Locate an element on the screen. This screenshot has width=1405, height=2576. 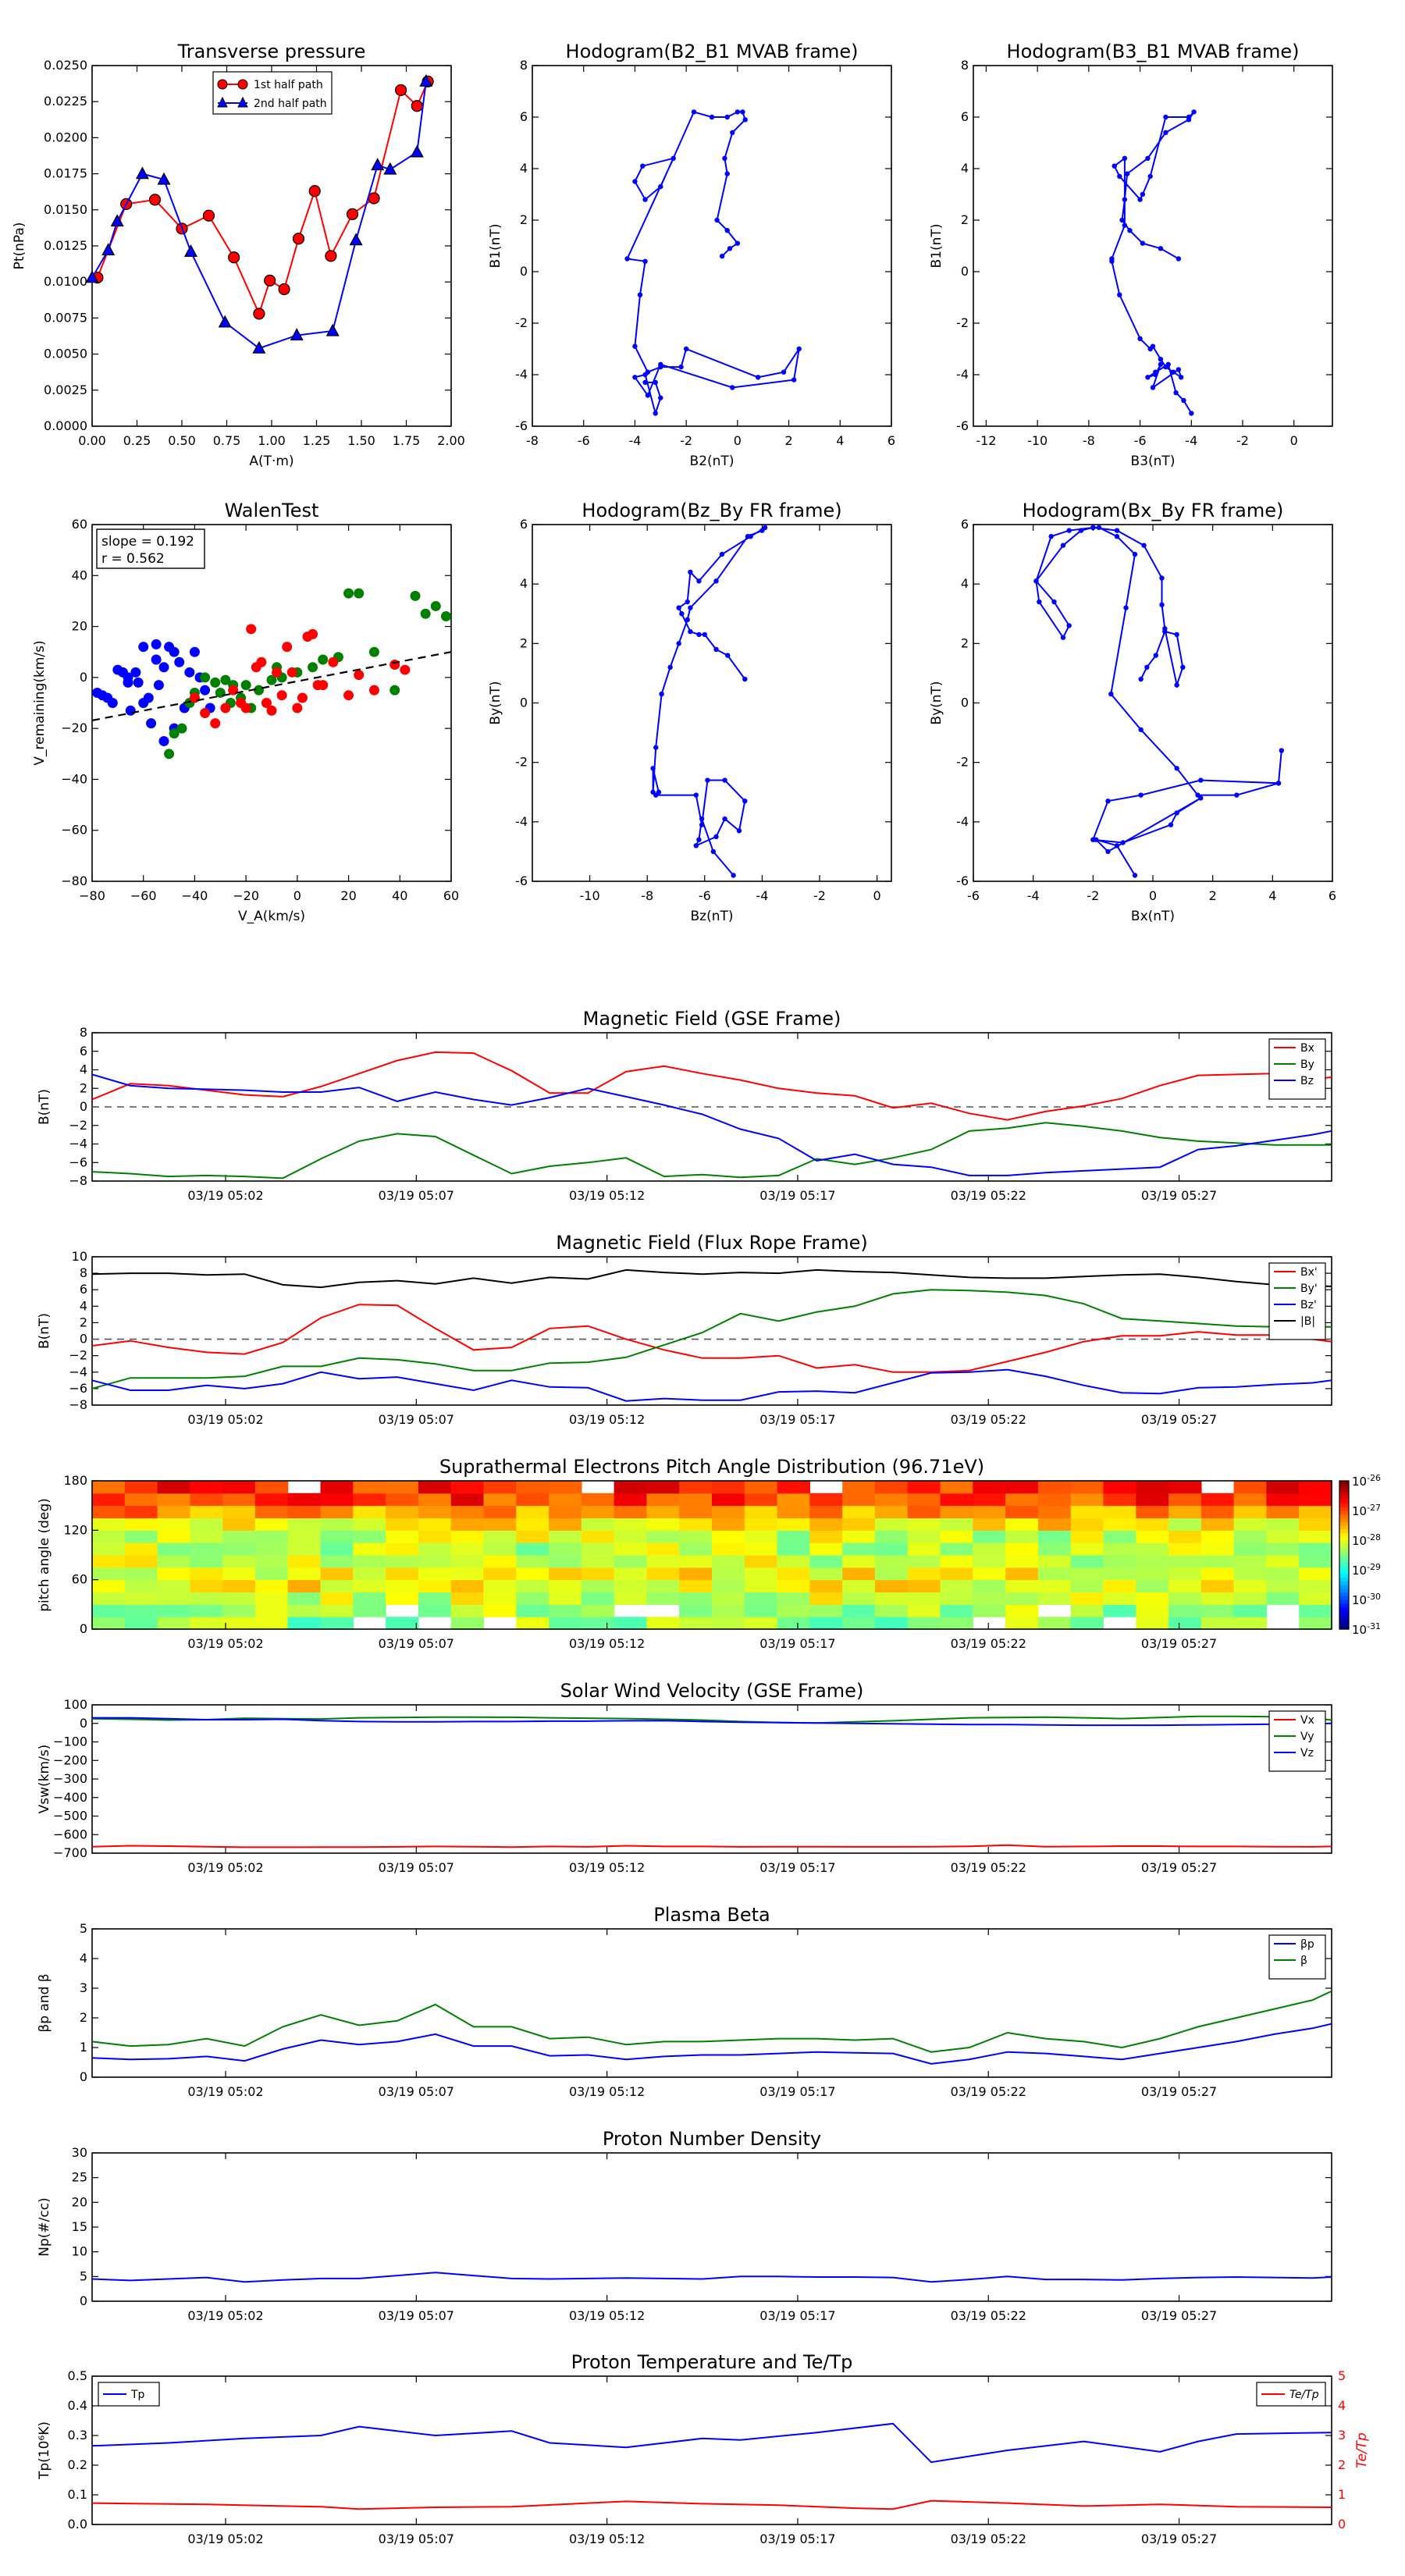
x-tick-label: -6 is located at coordinates (584, 440).